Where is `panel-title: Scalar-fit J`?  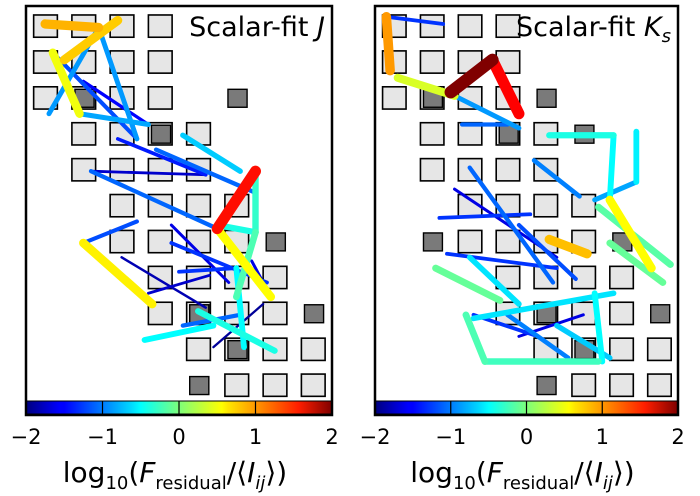
panel-title: Scalar-fit J is located at coordinates (257, 27).